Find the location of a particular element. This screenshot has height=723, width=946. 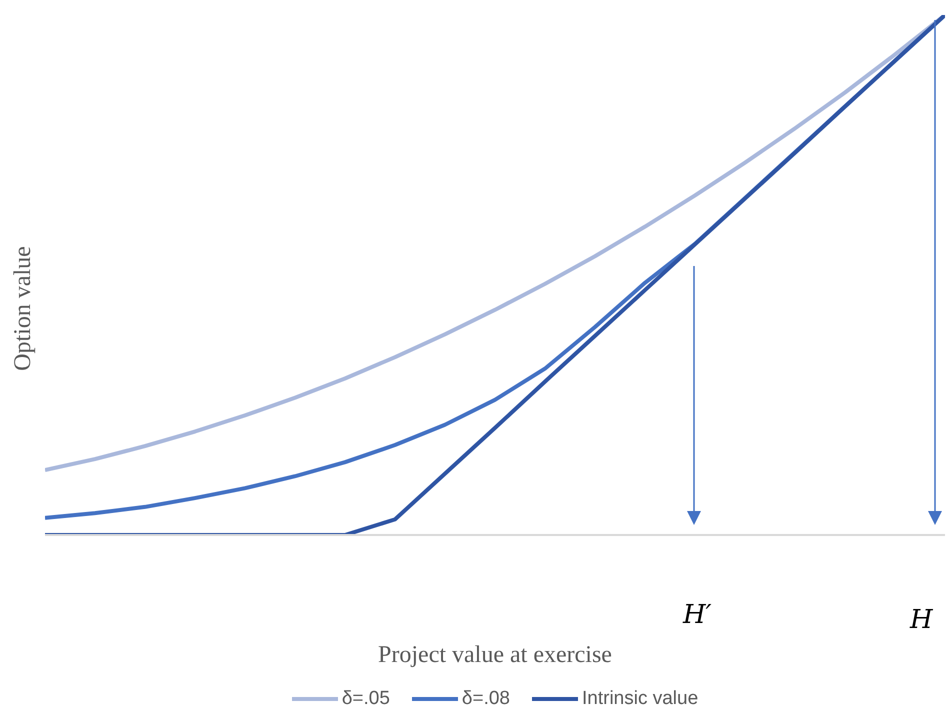

legend-label: δ=.08 is located at coordinates (486, 699).